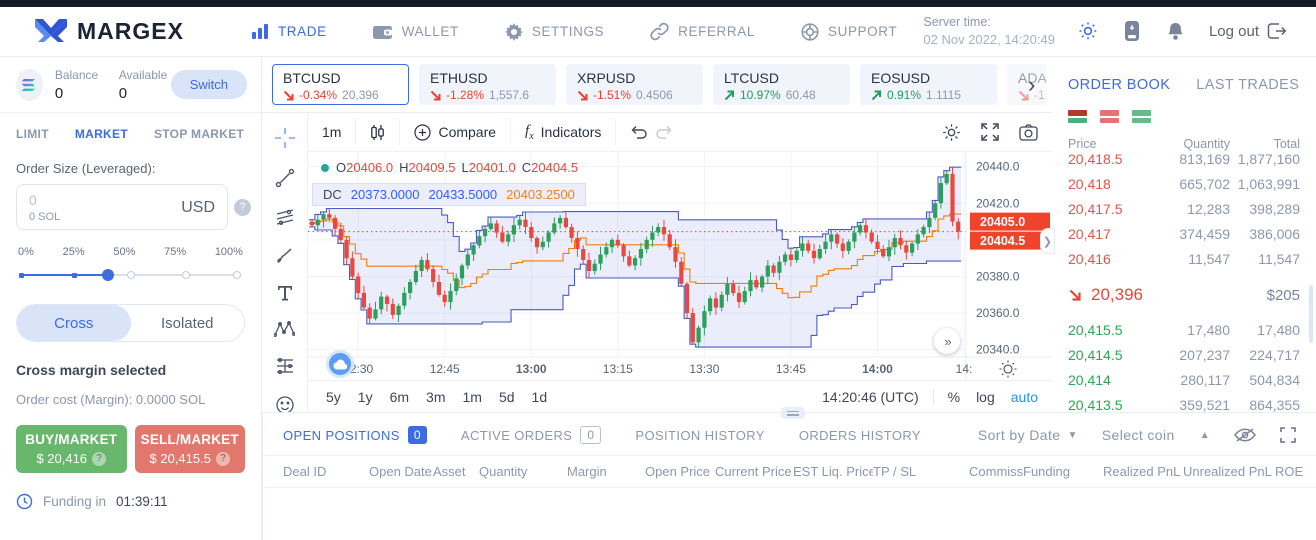 The width and height of the screenshot is (1316, 540). I want to click on view-bids-icon, so click(1141, 116).